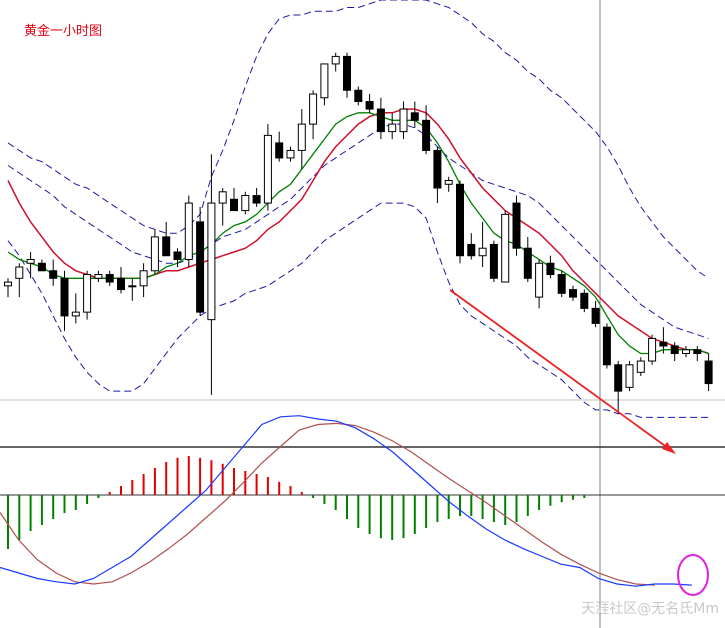 Image resolution: width=725 pixels, height=628 pixels. I want to click on highlight-circle, so click(693, 575).